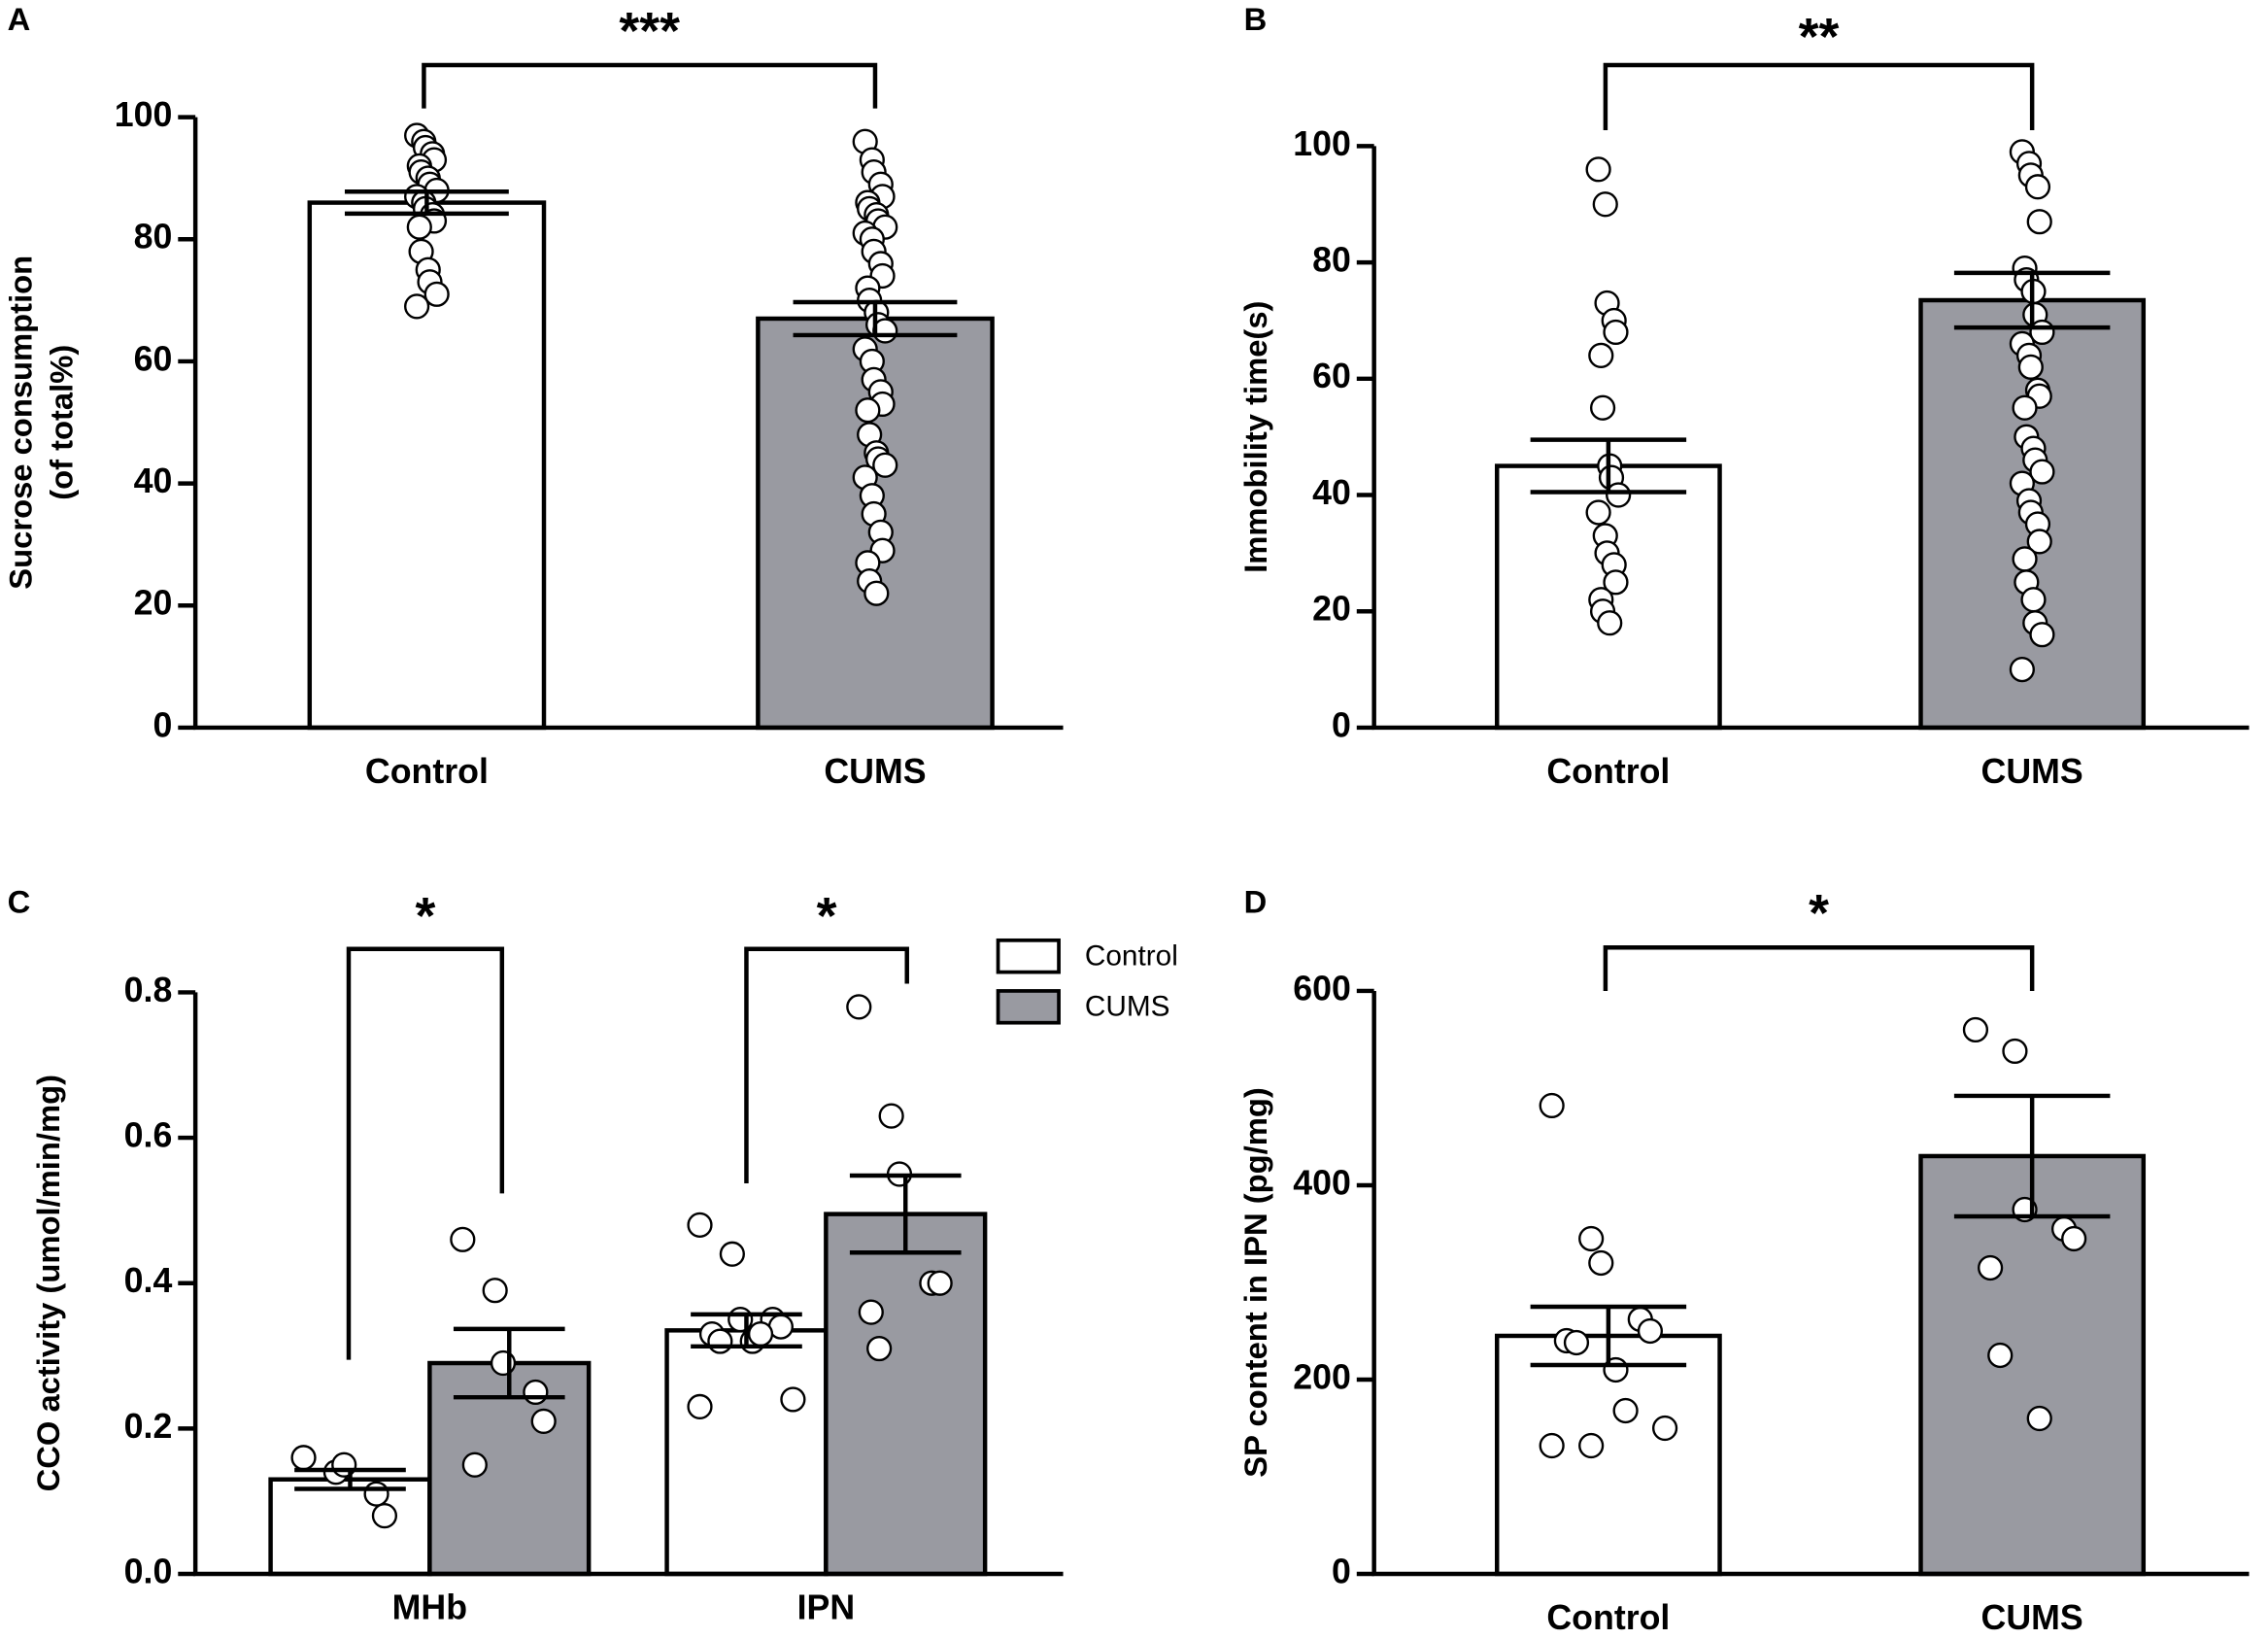  Describe the element at coordinates (1322, 1376) in the screenshot. I see `y-tick-label: 200` at that location.